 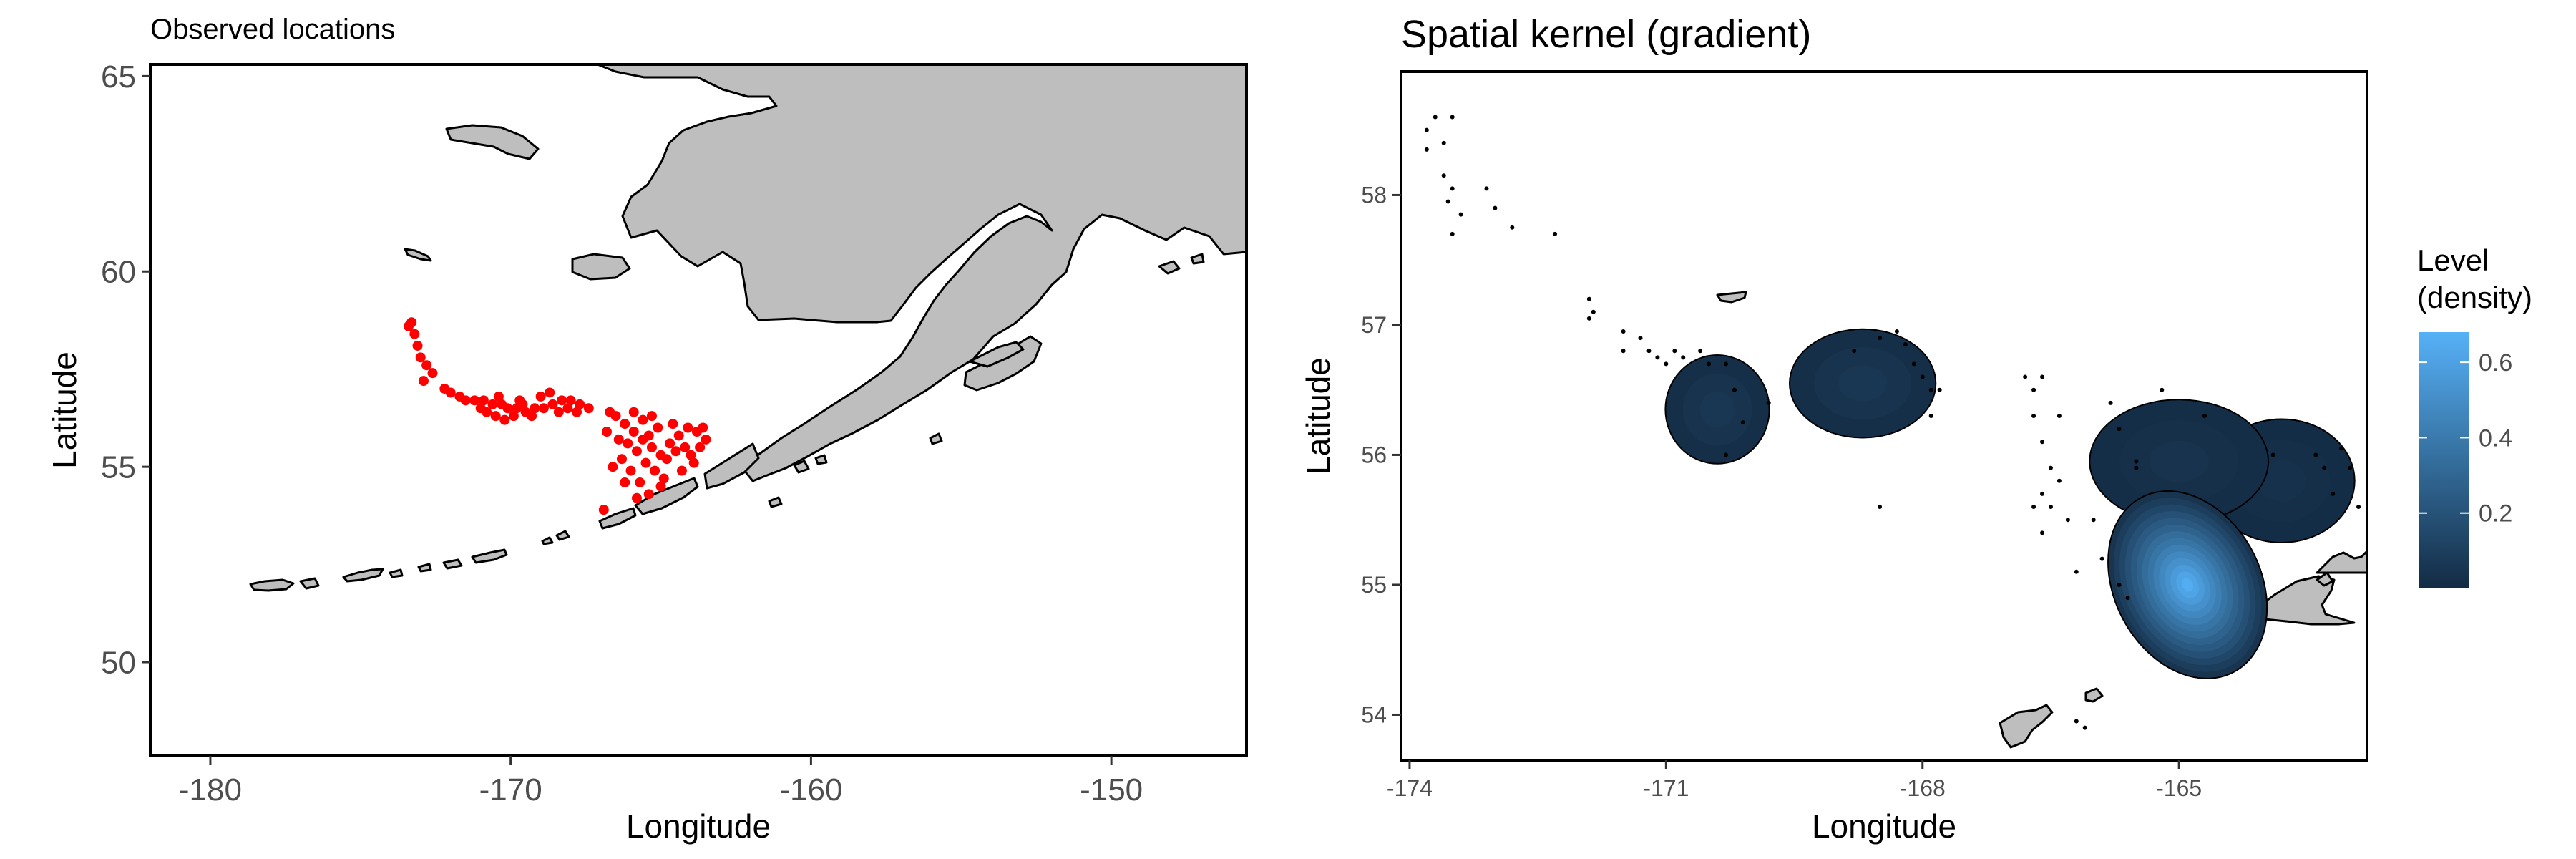 What do you see at coordinates (601, 267) in the screenshot?
I see `nunivak-island` at bounding box center [601, 267].